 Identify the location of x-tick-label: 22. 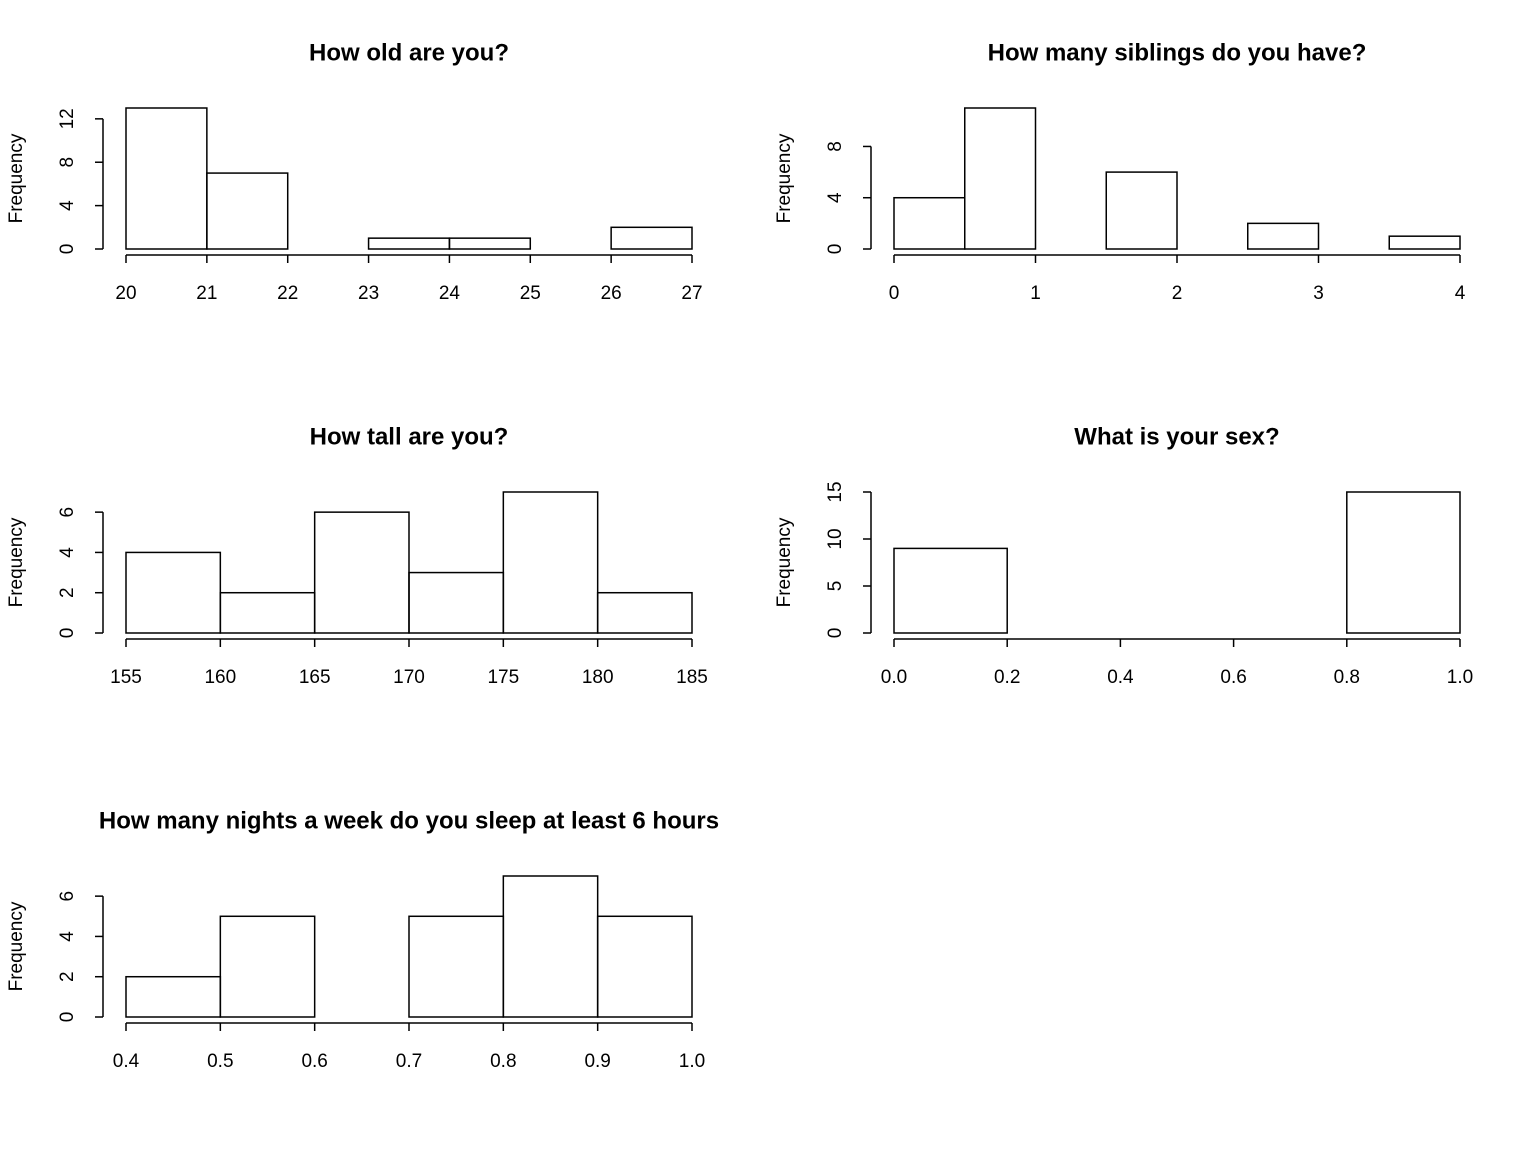
(287, 293).